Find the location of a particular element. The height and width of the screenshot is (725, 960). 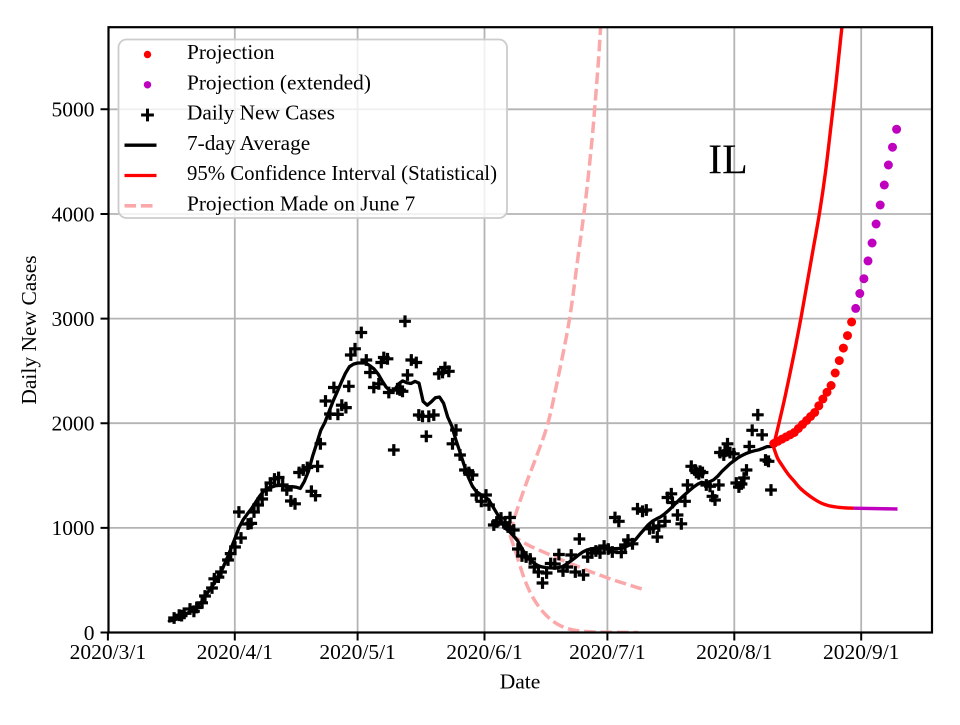

svg-text: 2020/7/1 is located at coordinates (607, 652).